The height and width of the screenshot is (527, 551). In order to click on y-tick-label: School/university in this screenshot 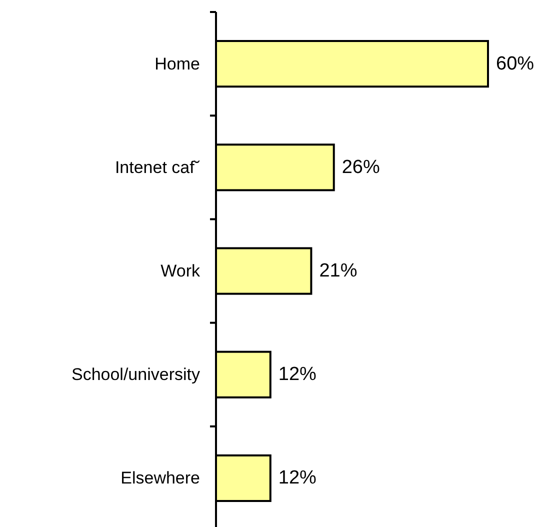, I will do `click(135, 374)`.